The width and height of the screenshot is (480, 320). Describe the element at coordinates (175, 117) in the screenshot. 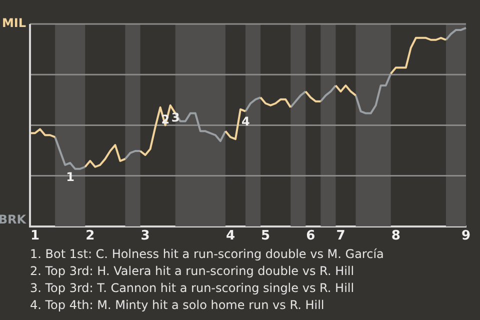

I see `annotation: 3` at that location.